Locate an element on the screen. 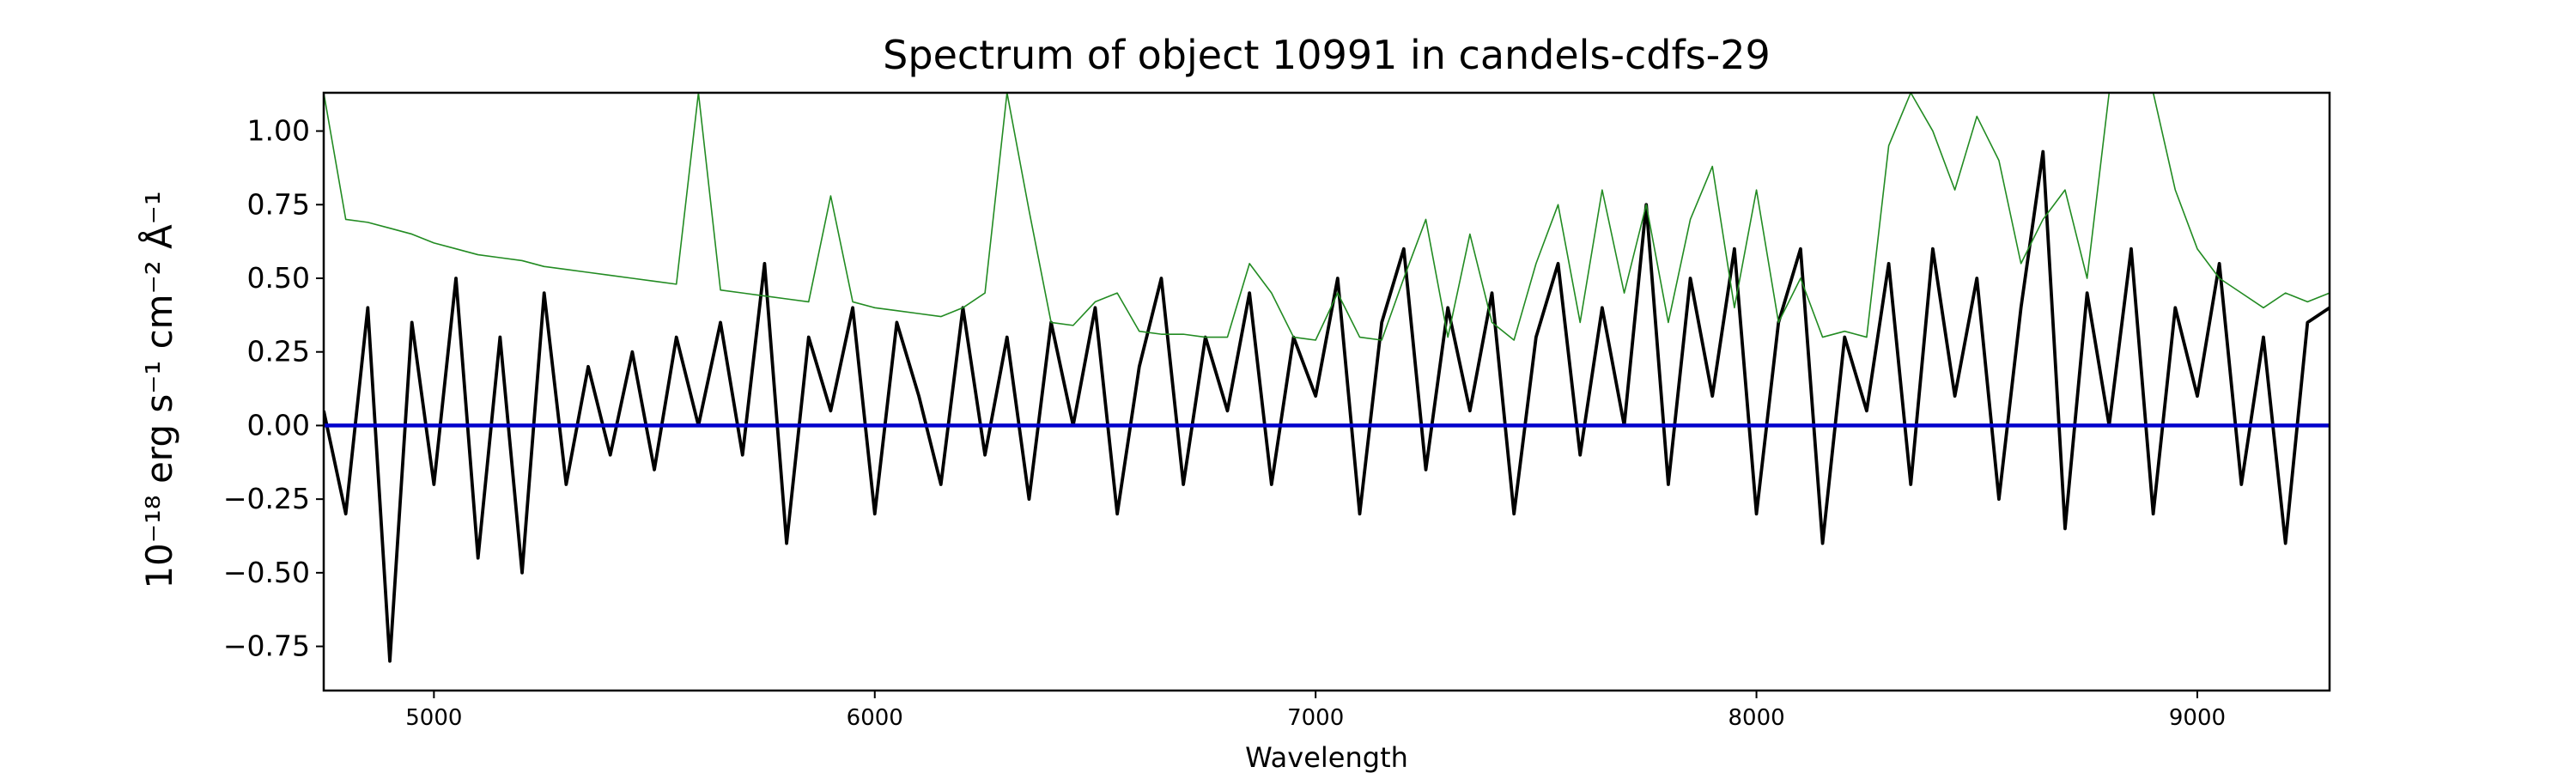  y-tick-label: −0.25 is located at coordinates (266, 498).